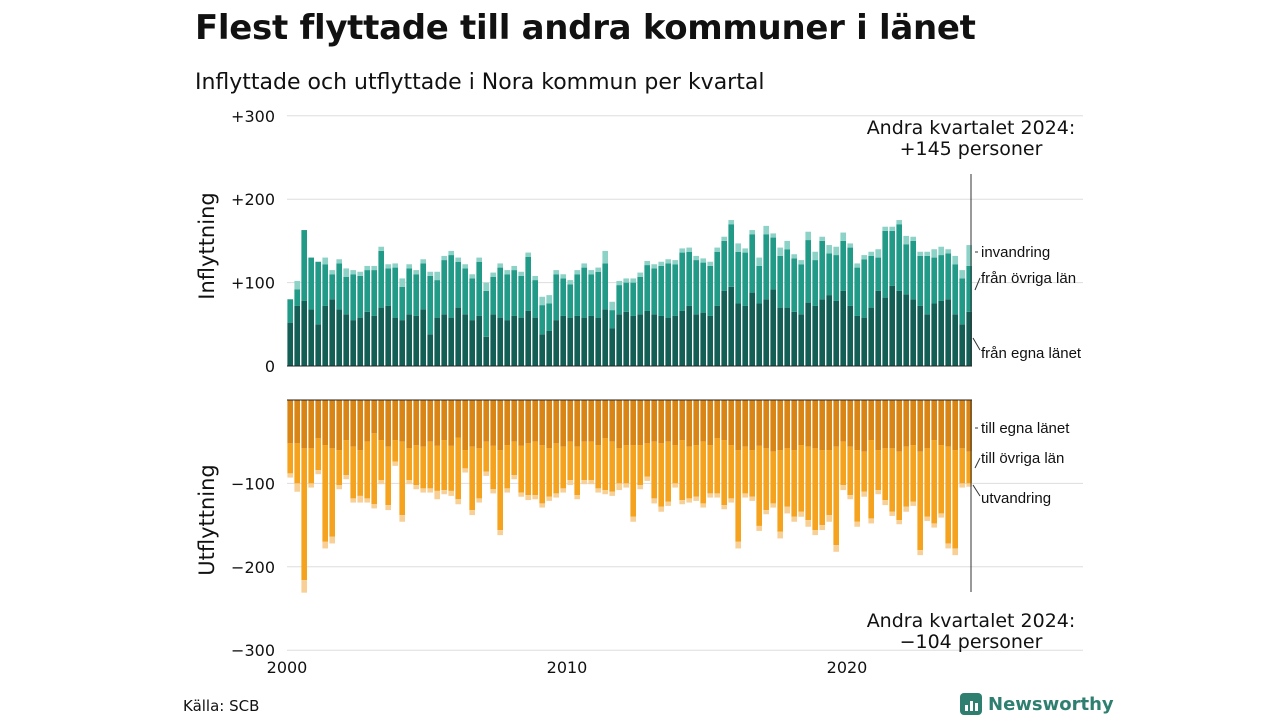  Describe the element at coordinates (971, 642) in the screenshot. I see `annotation-ut-line2: −104 personer` at that location.